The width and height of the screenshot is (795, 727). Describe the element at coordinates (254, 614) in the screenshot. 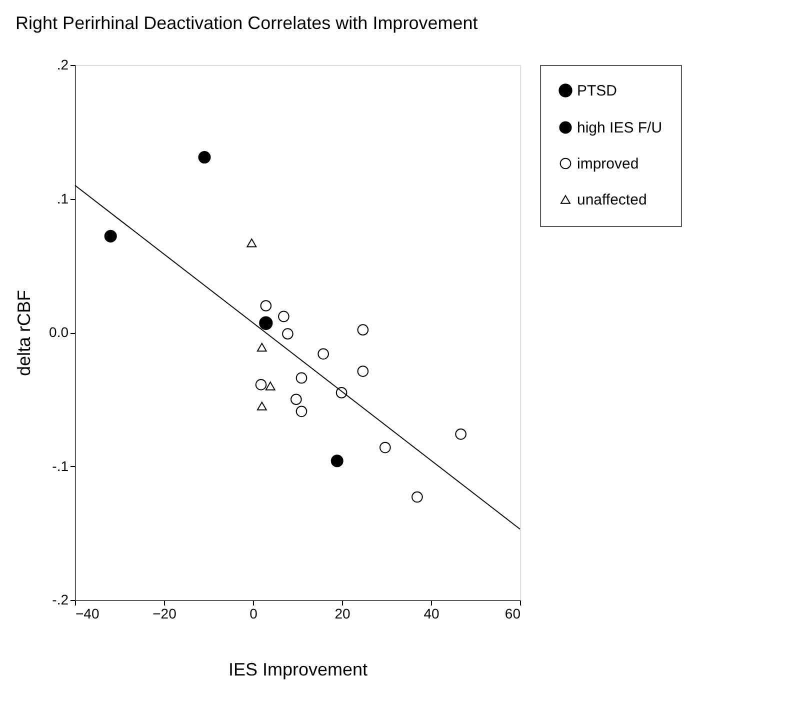

I see `x-tick-label: 0` at that location.